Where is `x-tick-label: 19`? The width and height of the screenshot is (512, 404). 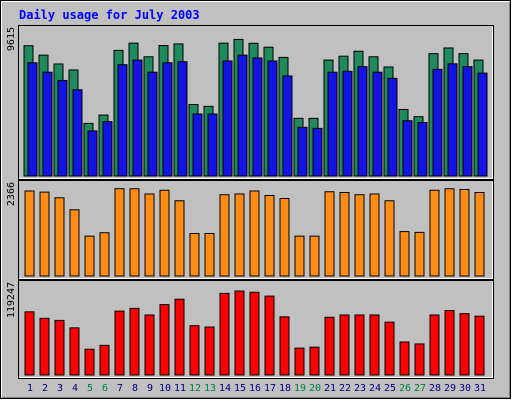
x-tick-label: 19 is located at coordinates (300, 388).